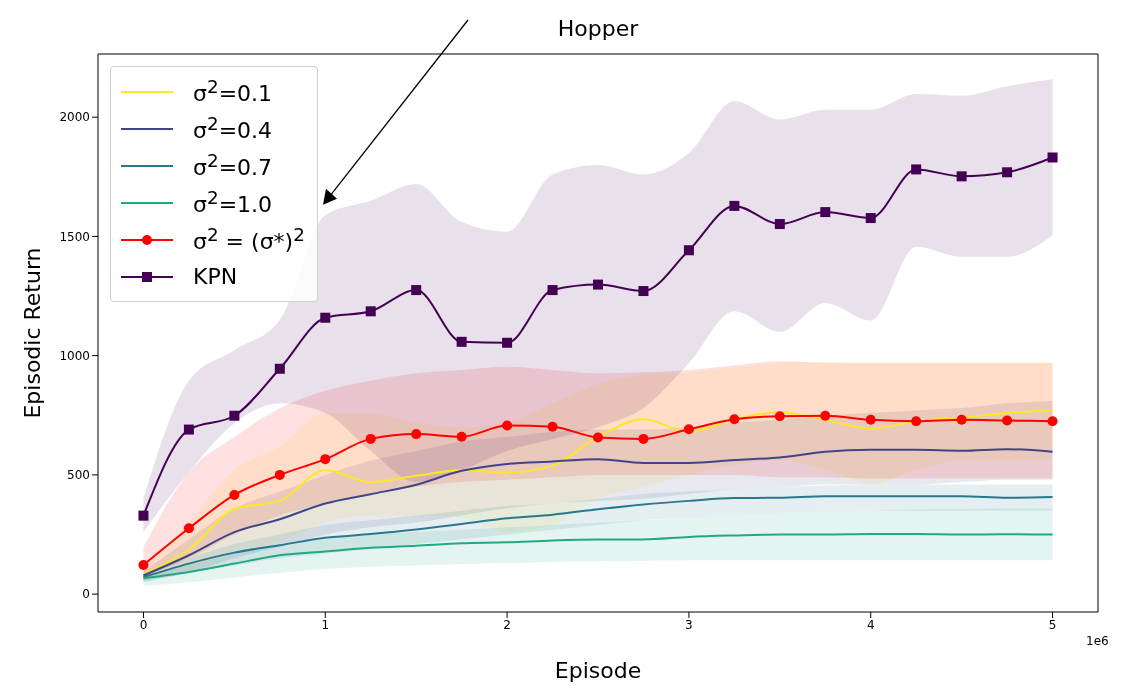 This screenshot has height=696, width=1148. Describe the element at coordinates (325, 624) in the screenshot. I see `x-tick-label: 1` at that location.